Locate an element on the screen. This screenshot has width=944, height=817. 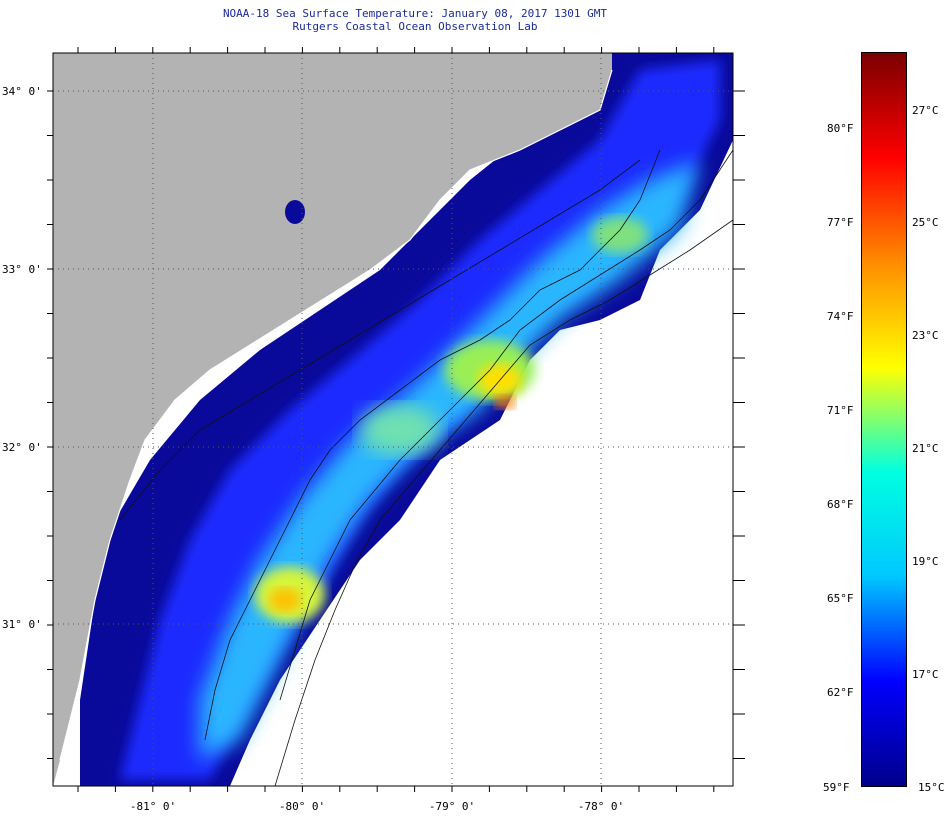
map-subtitle: Rutgers Coastal Ocean Observation Lab is located at coordinates (415, 26).